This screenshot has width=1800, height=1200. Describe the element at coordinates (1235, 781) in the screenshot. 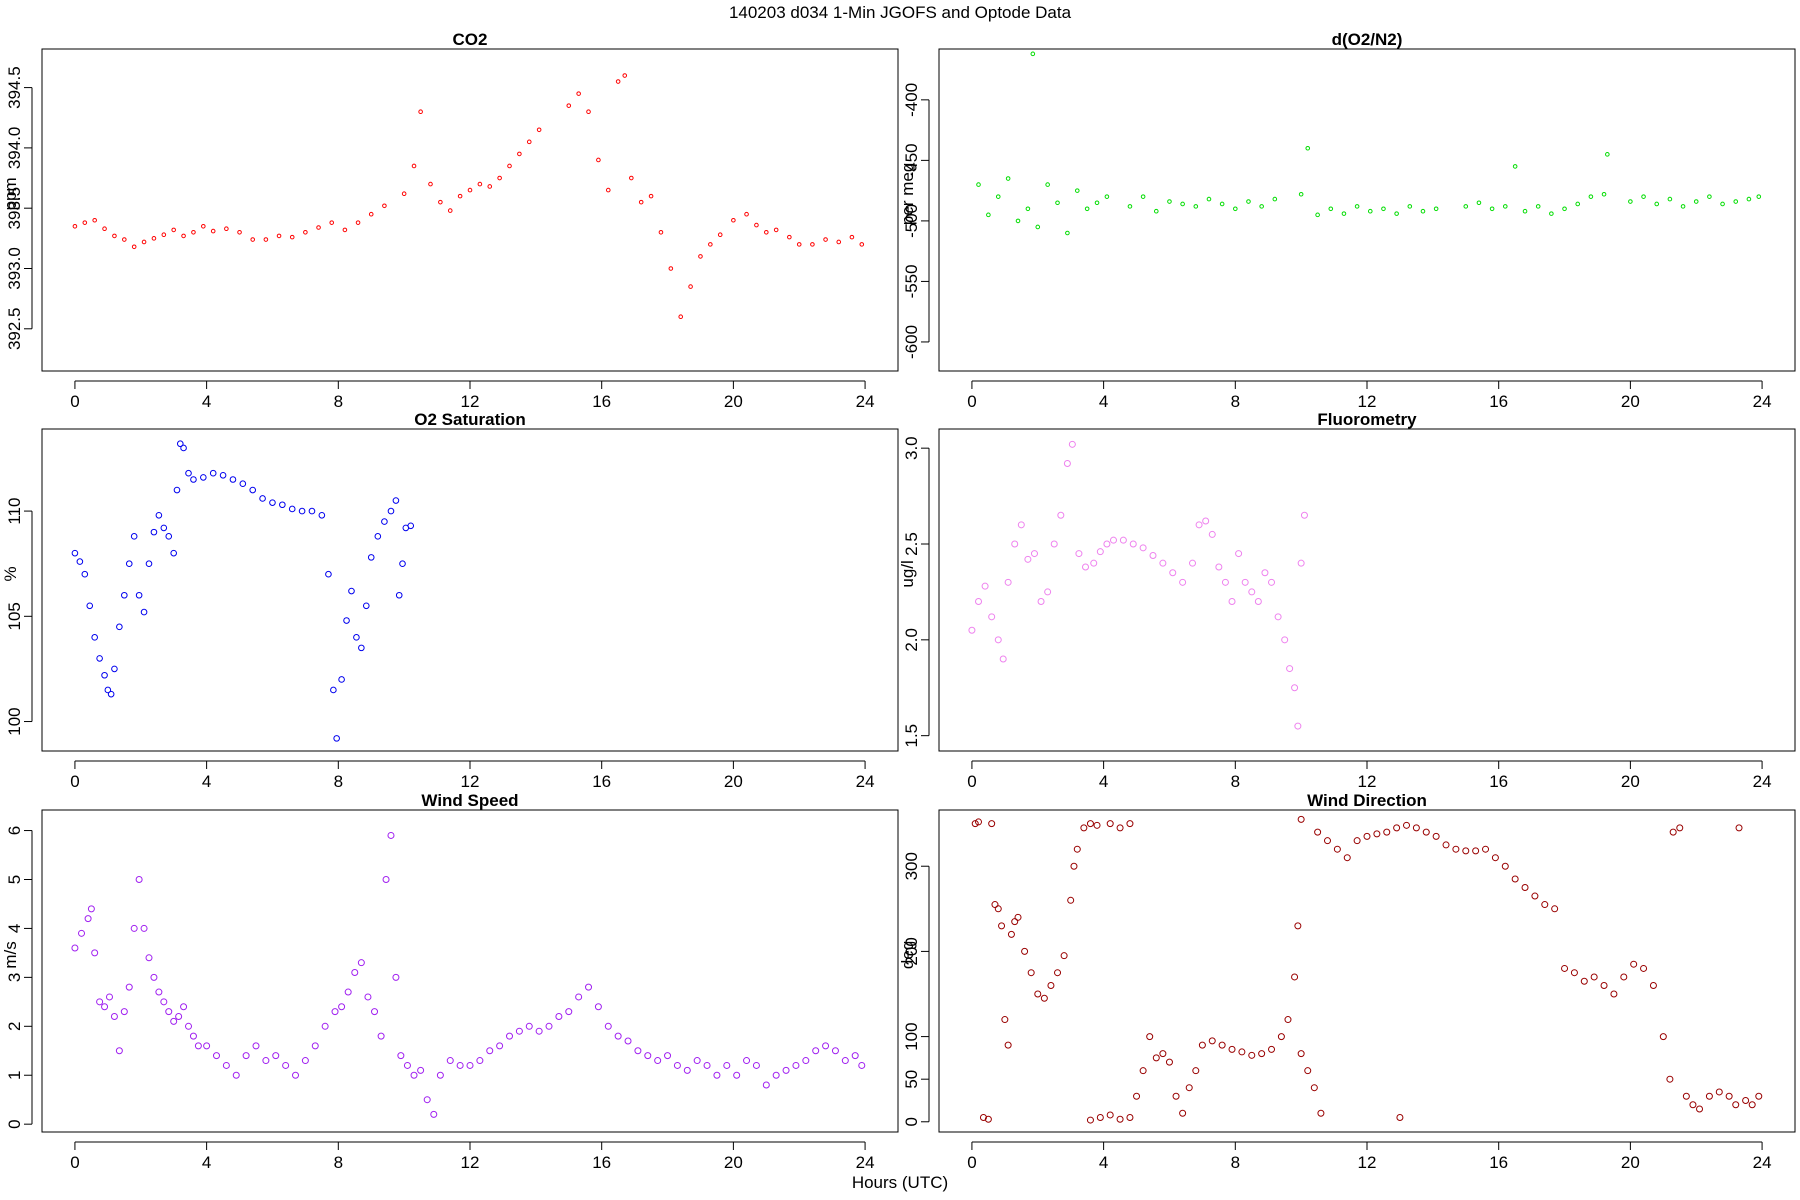

I see `fluorometry-x-tick-label: 8` at that location.